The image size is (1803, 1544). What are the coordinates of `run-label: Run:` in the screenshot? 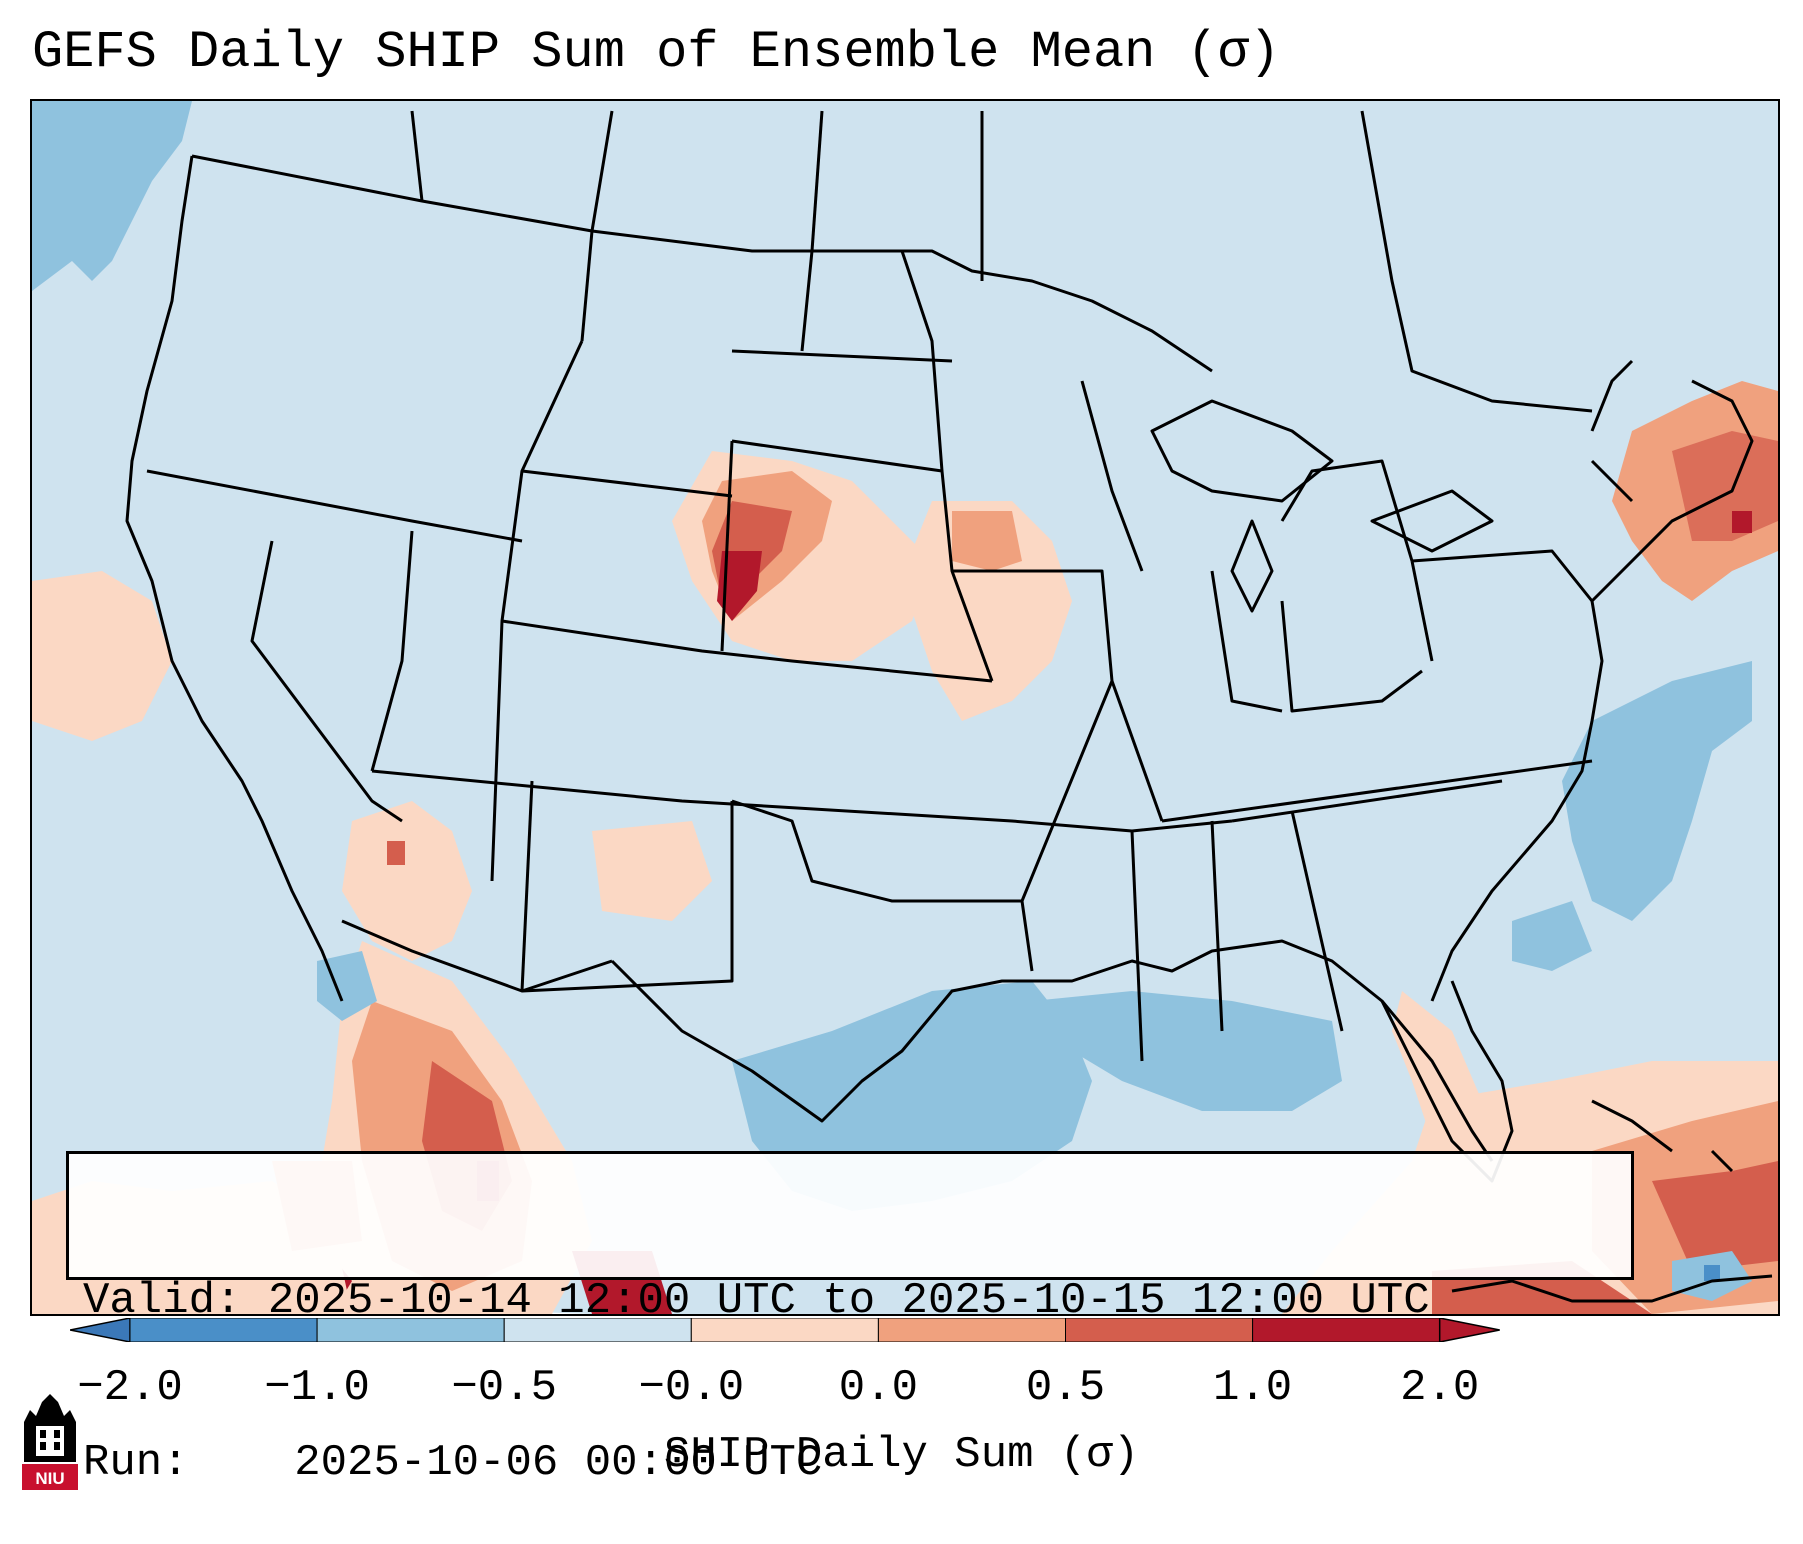 It's located at (136, 1463).